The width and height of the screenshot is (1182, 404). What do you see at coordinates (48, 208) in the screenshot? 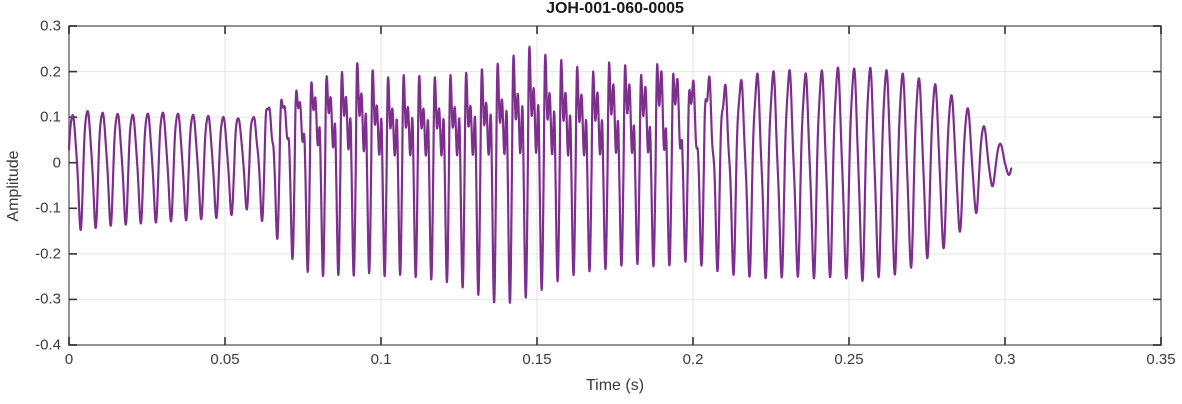
I see `y-tick-label: -0.1` at bounding box center [48, 208].